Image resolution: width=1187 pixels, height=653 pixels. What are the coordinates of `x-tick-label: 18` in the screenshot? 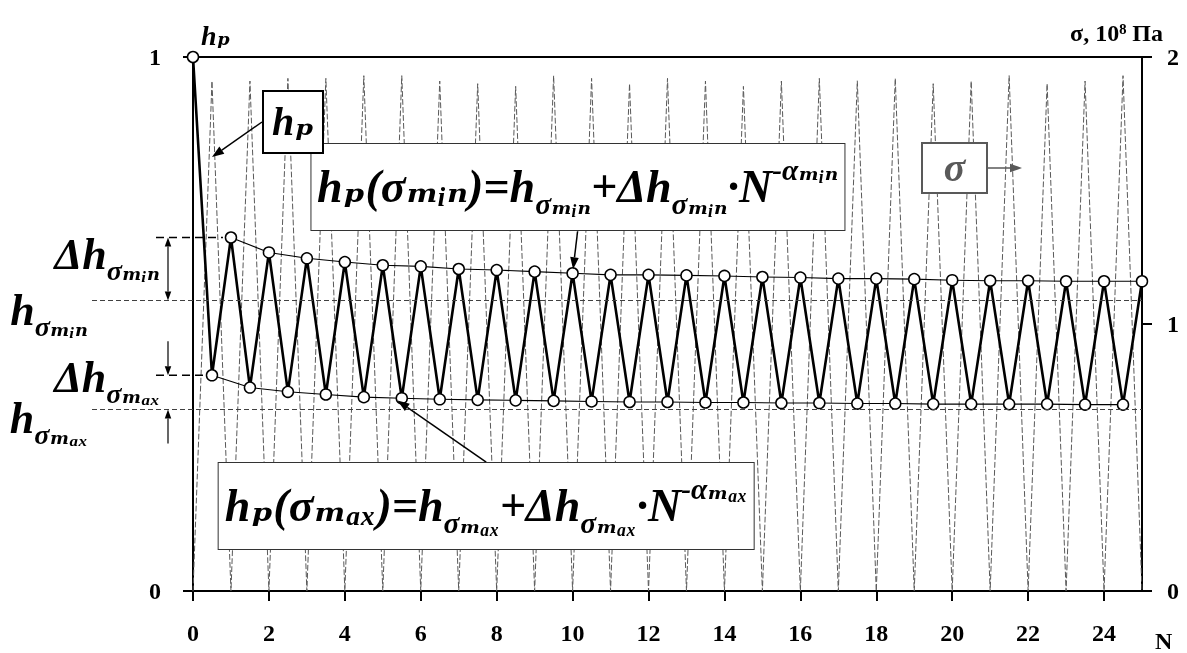 It's located at (876, 633).